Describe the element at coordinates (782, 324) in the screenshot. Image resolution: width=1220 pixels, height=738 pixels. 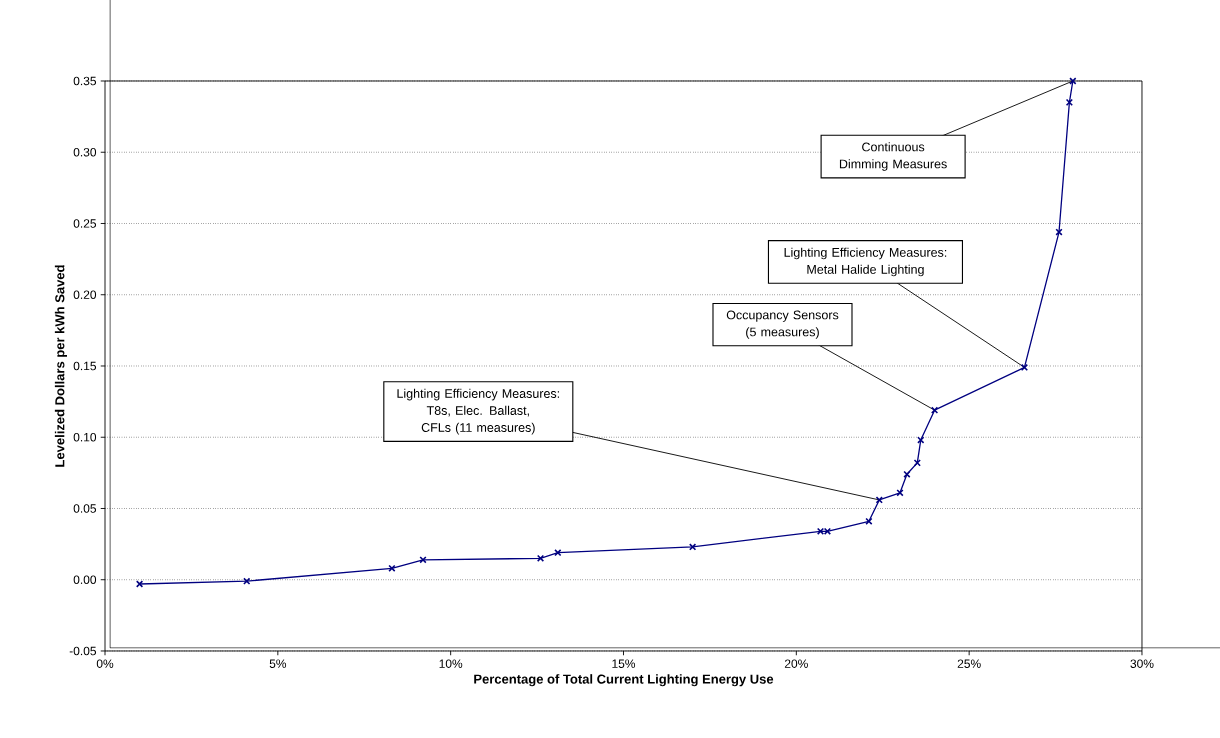
I see `annotation: Occupancy Sensors (5 measures)` at that location.